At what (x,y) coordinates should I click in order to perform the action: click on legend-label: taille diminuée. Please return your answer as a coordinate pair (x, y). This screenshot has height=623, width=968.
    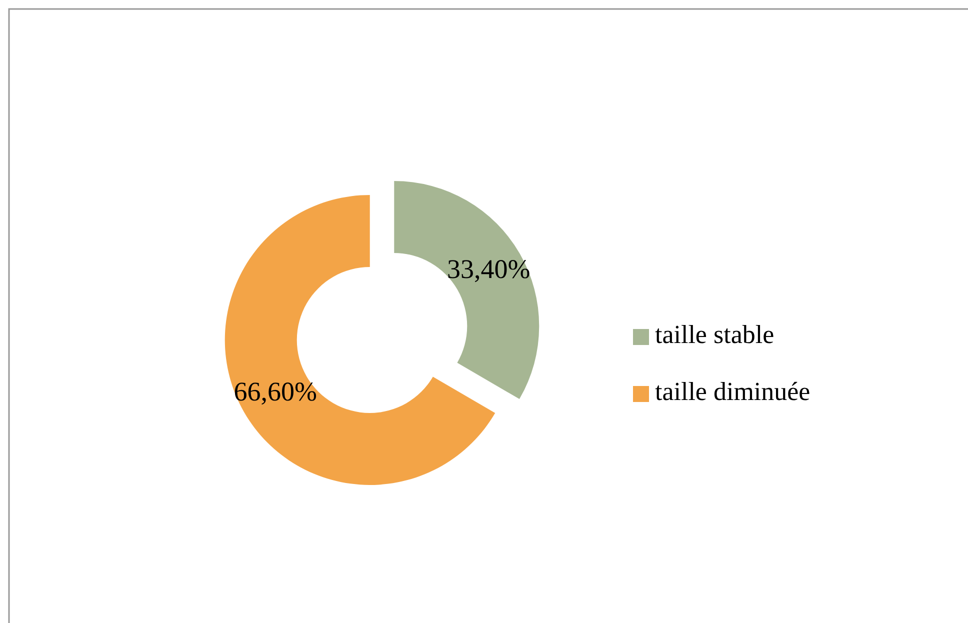
    Looking at the image, I should click on (732, 391).